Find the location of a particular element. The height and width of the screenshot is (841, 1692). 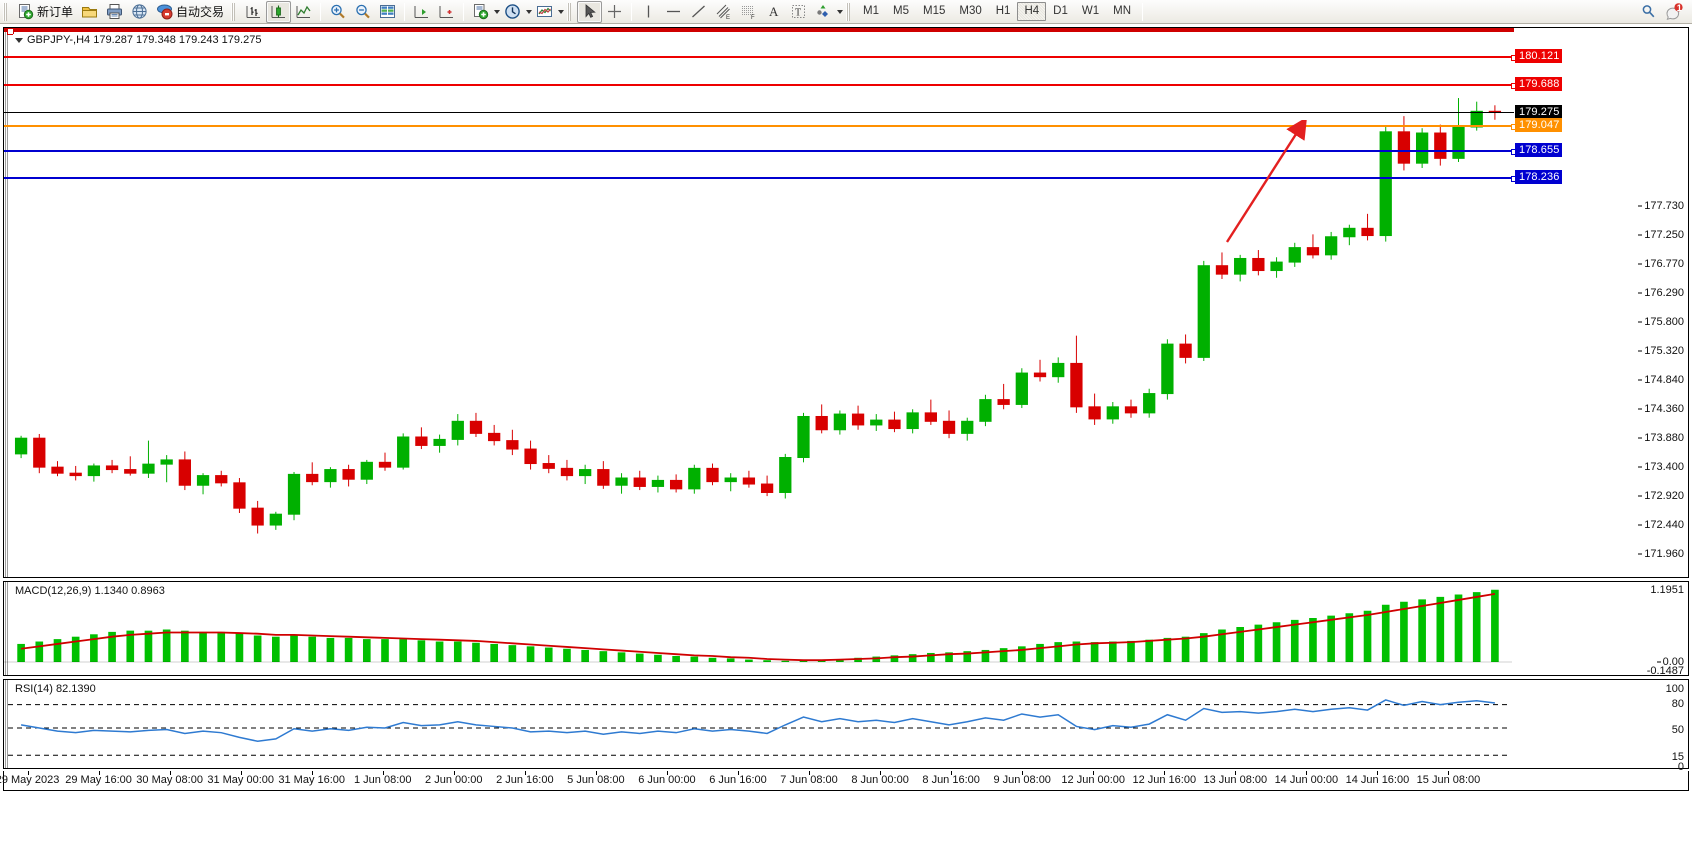

alerts-icon is located at coordinates (1674, 11).